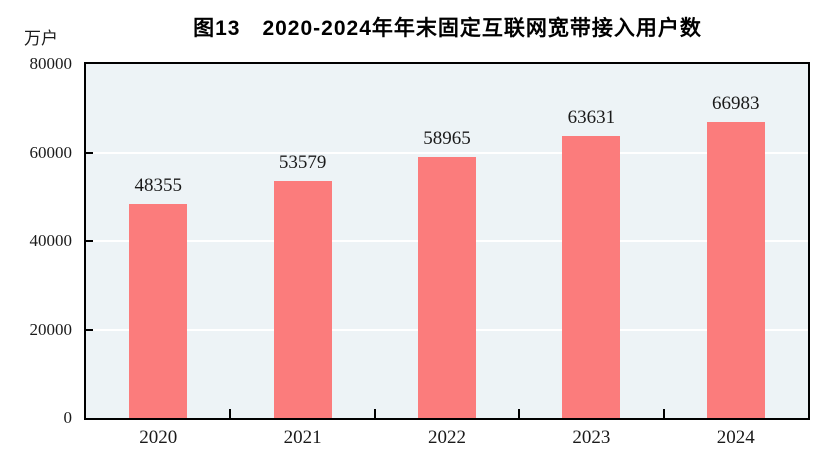 The width and height of the screenshot is (826, 464). What do you see at coordinates (68, 417) in the screenshot?
I see `y-axis-label-0: 0` at bounding box center [68, 417].